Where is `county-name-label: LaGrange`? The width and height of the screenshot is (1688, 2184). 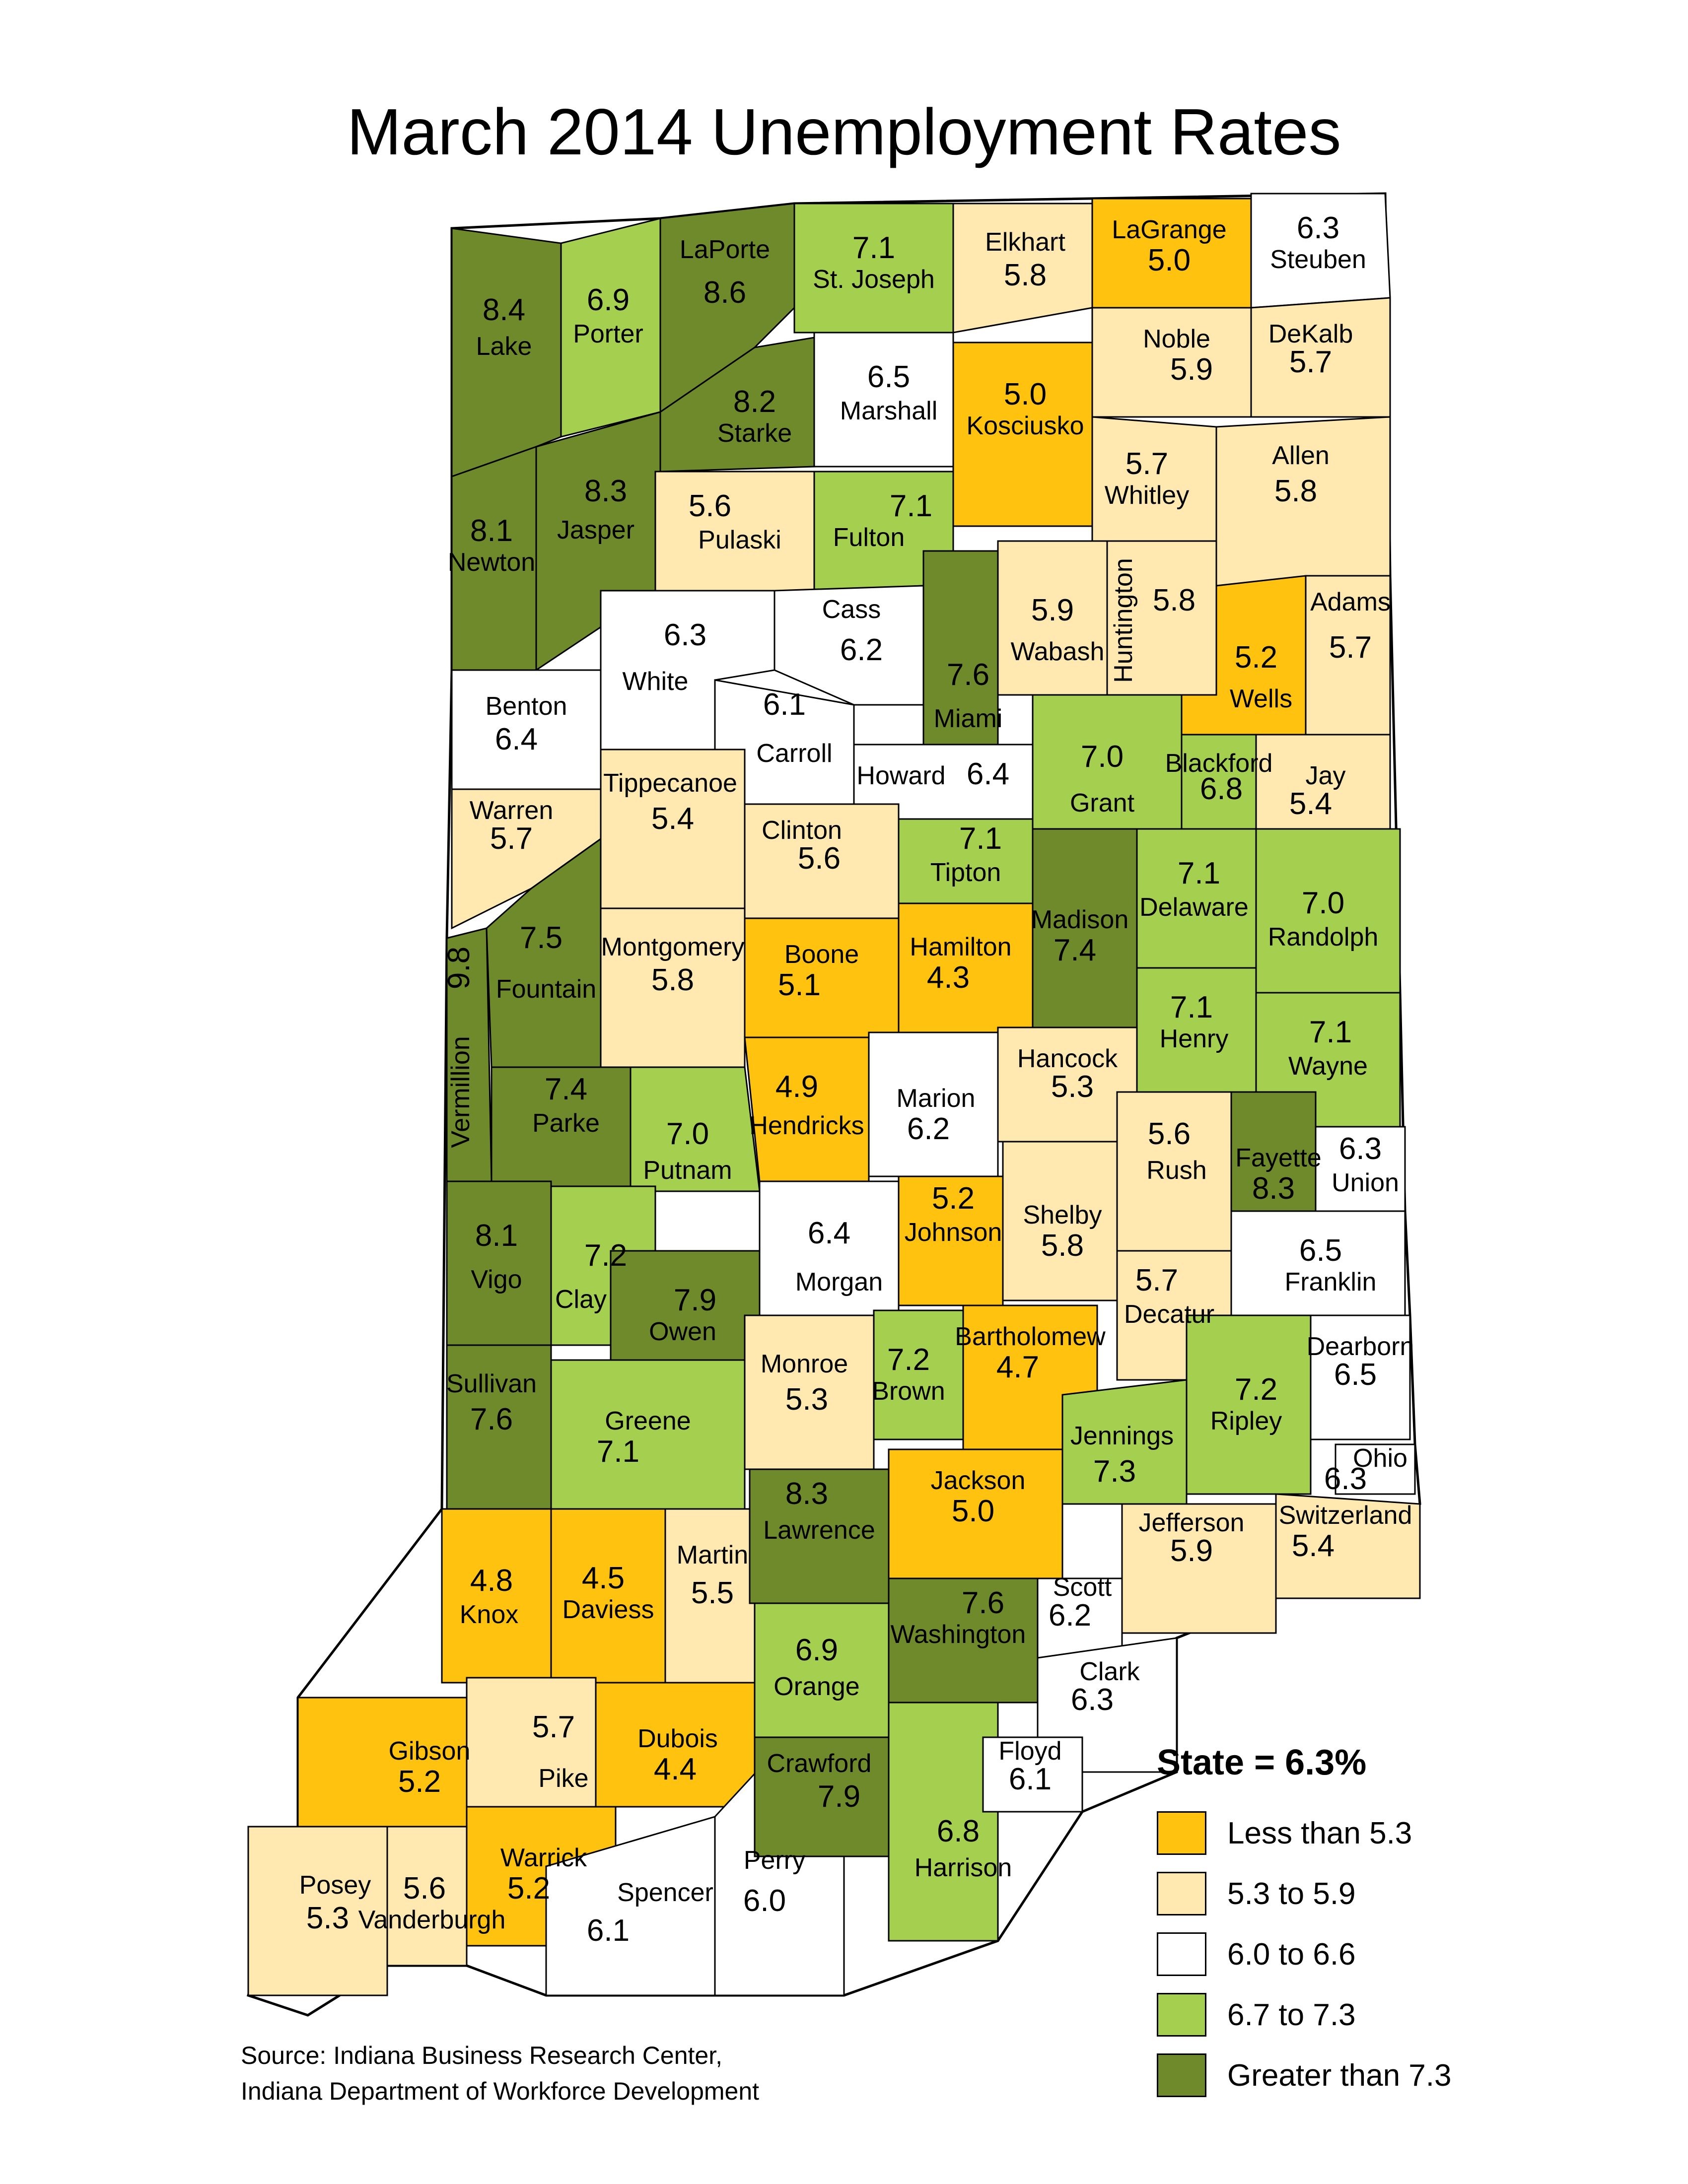 county-name-label: LaGrange is located at coordinates (1169, 229).